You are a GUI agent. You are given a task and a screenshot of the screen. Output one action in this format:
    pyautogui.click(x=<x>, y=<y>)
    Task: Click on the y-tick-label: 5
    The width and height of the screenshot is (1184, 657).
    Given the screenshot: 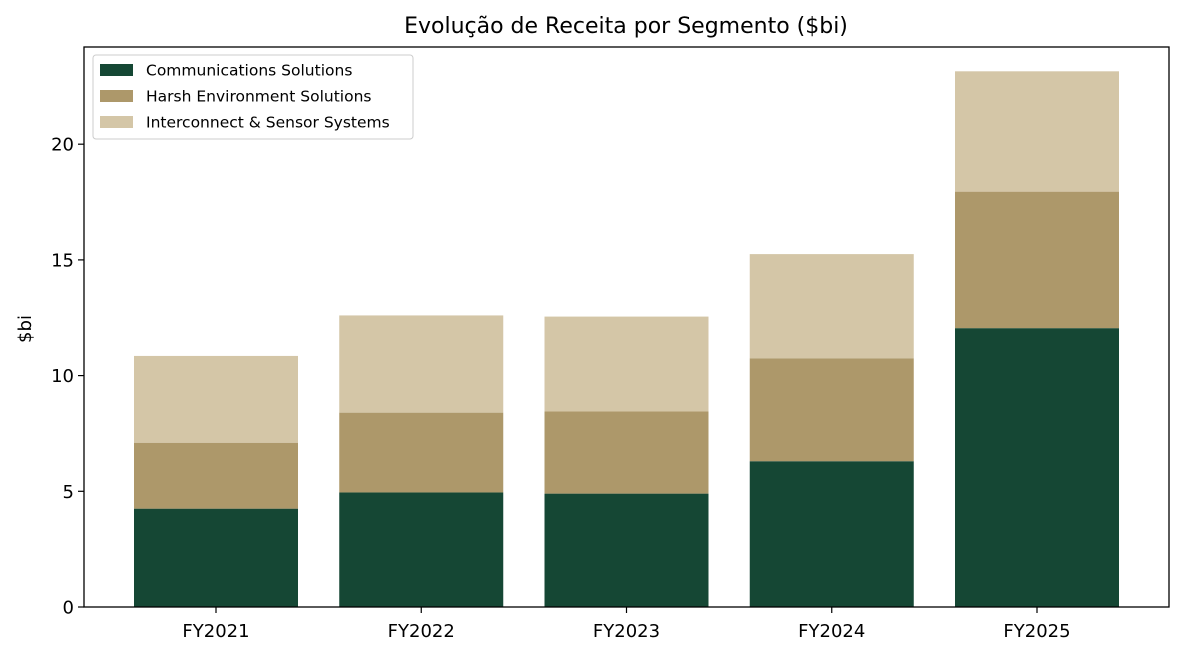 What is the action you would take?
    pyautogui.click(x=68, y=492)
    